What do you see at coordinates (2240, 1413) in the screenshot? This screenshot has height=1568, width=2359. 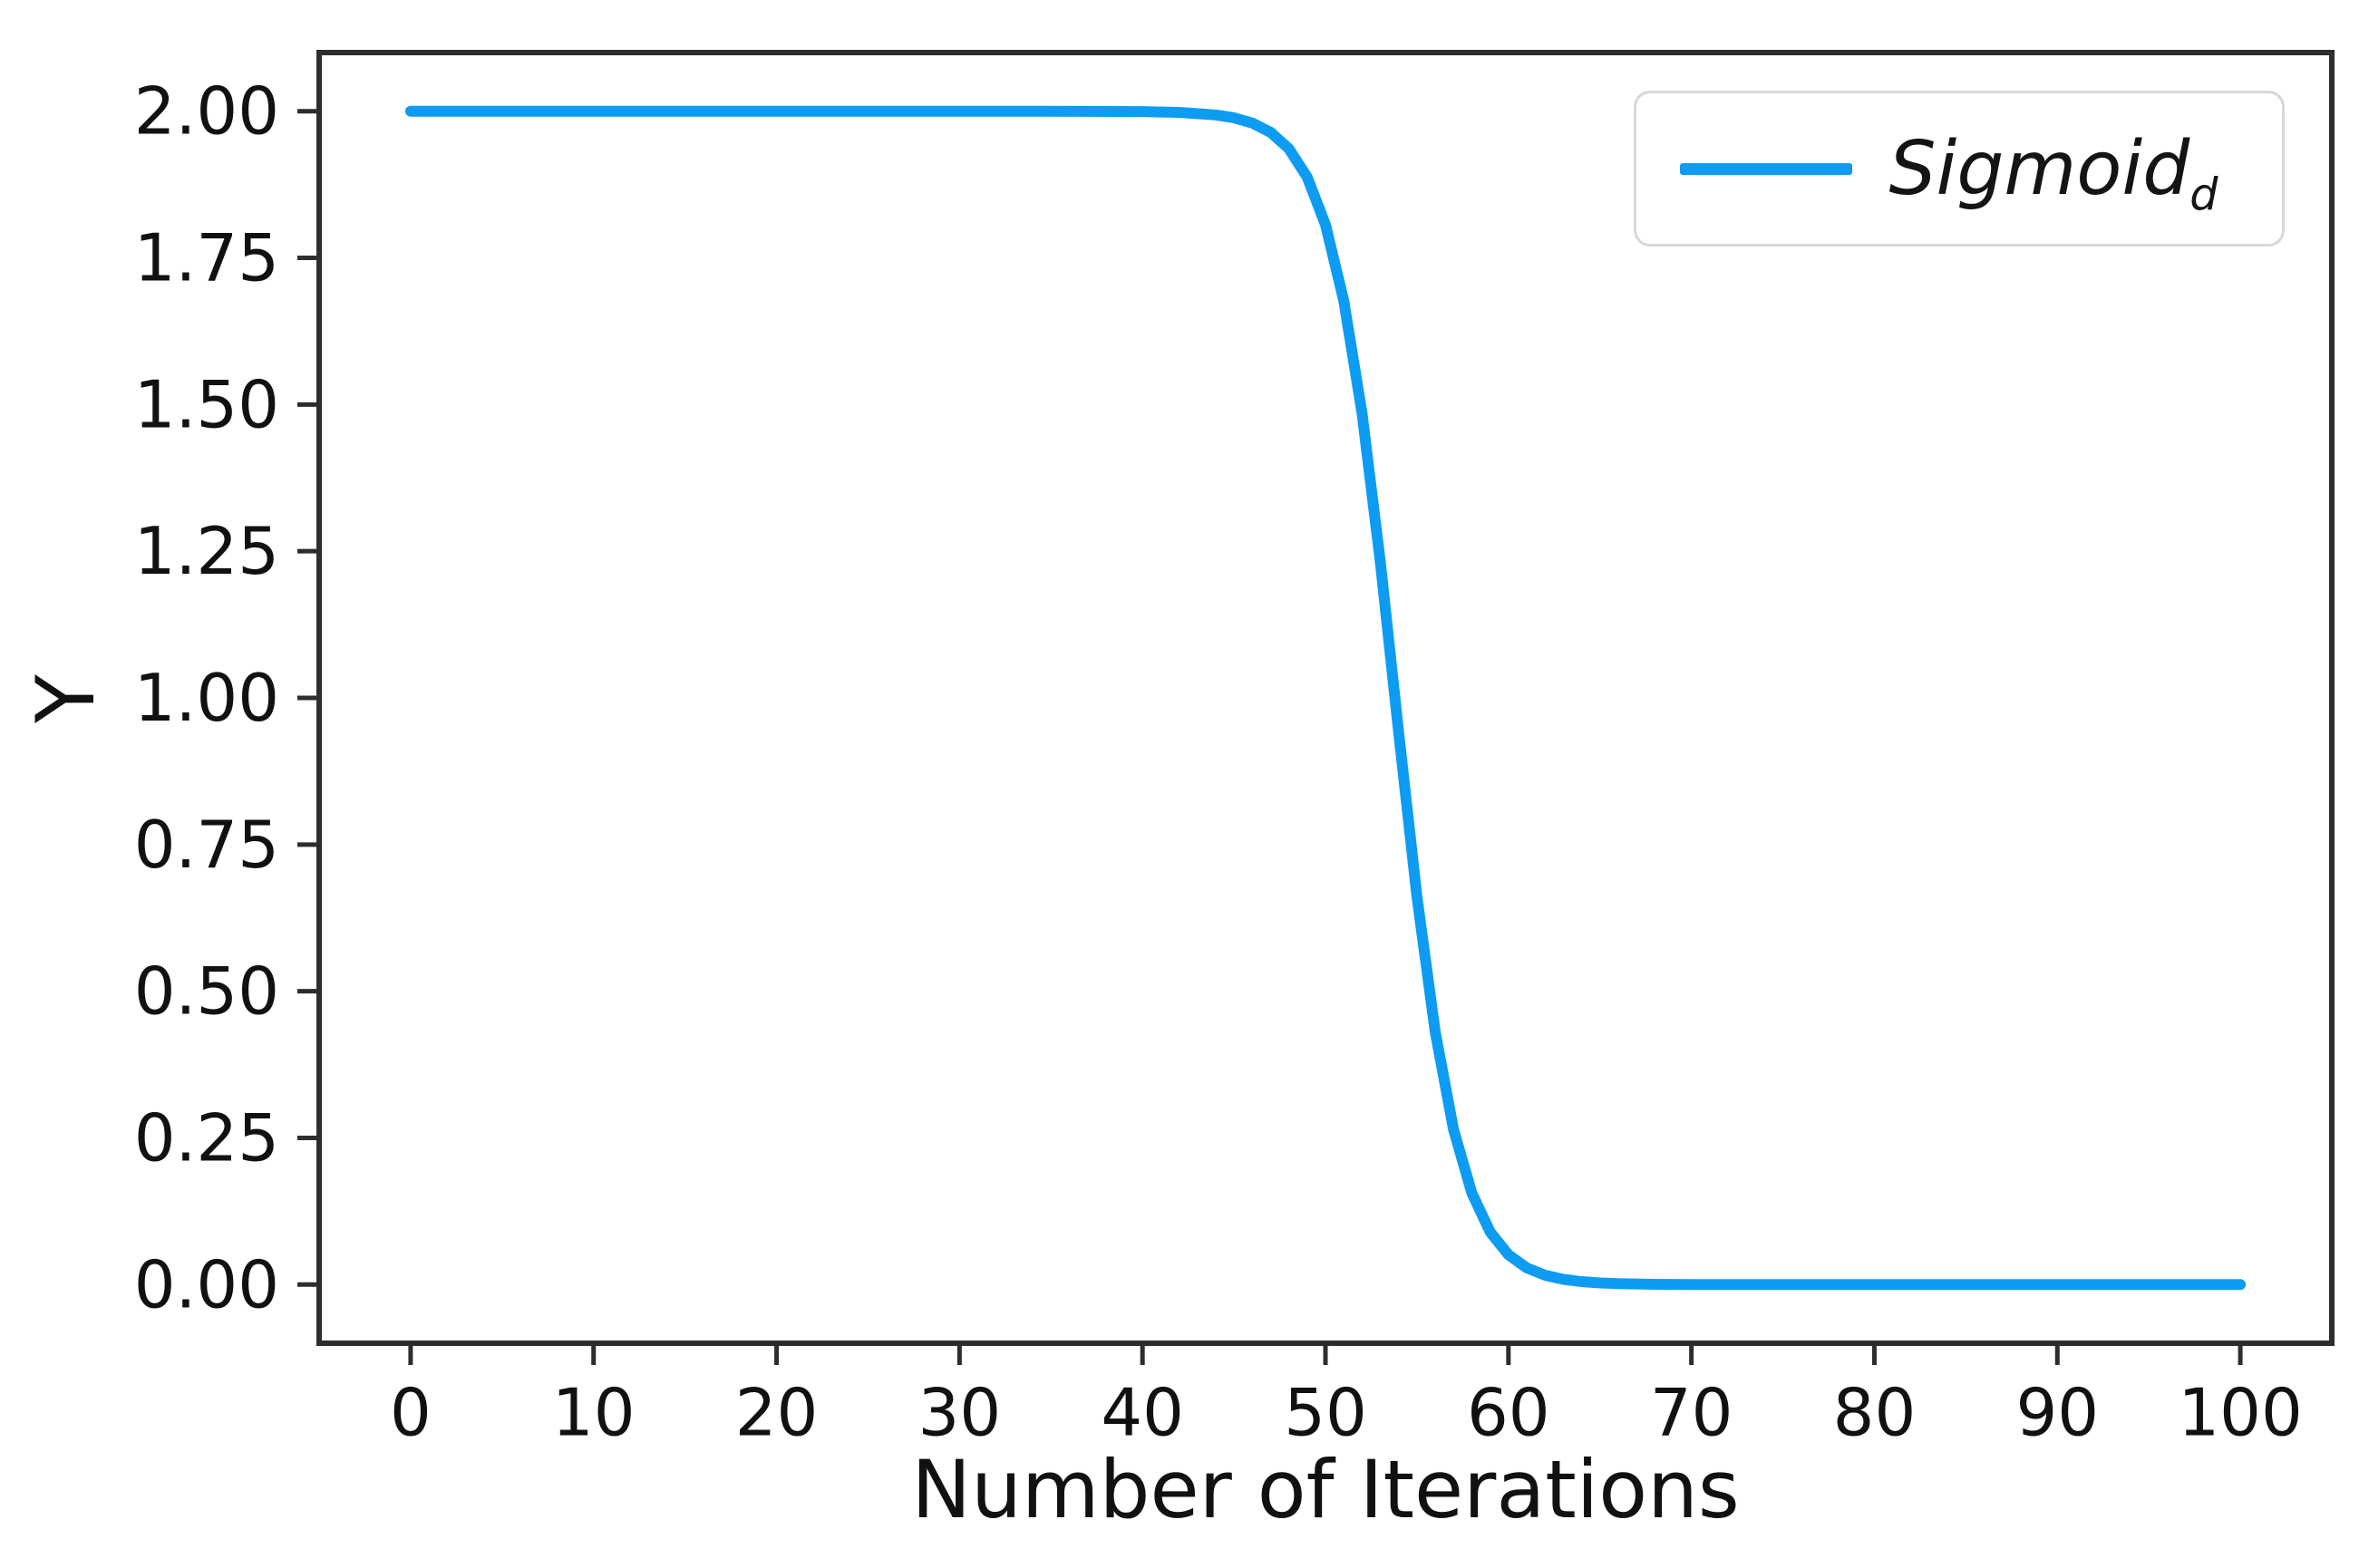 I see `x-tick-label: 100` at bounding box center [2240, 1413].